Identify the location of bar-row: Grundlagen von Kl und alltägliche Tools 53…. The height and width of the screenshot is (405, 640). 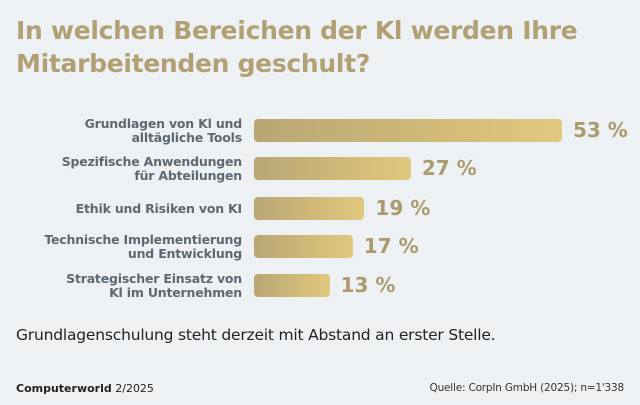
(320, 137).